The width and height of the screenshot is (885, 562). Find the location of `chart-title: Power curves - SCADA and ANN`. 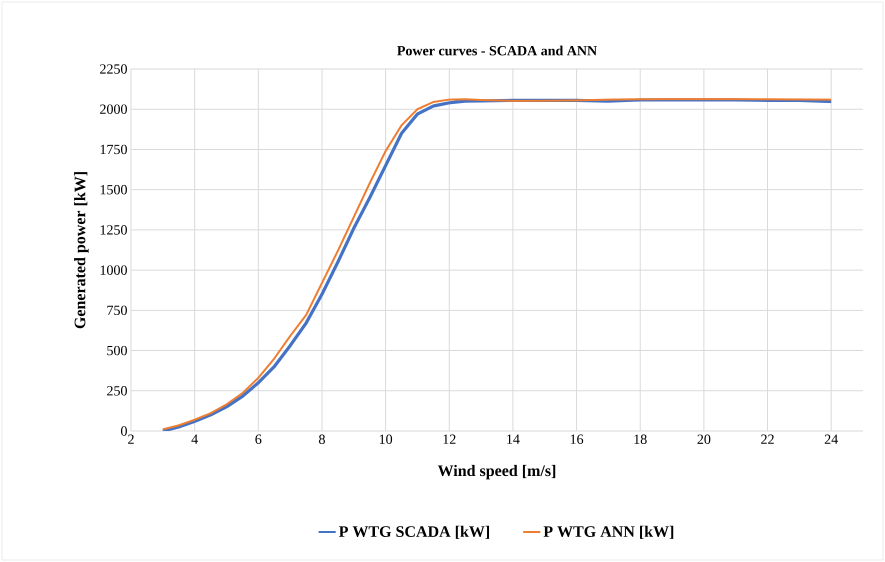

chart-title: Power curves - SCADA and ANN is located at coordinates (497, 51).